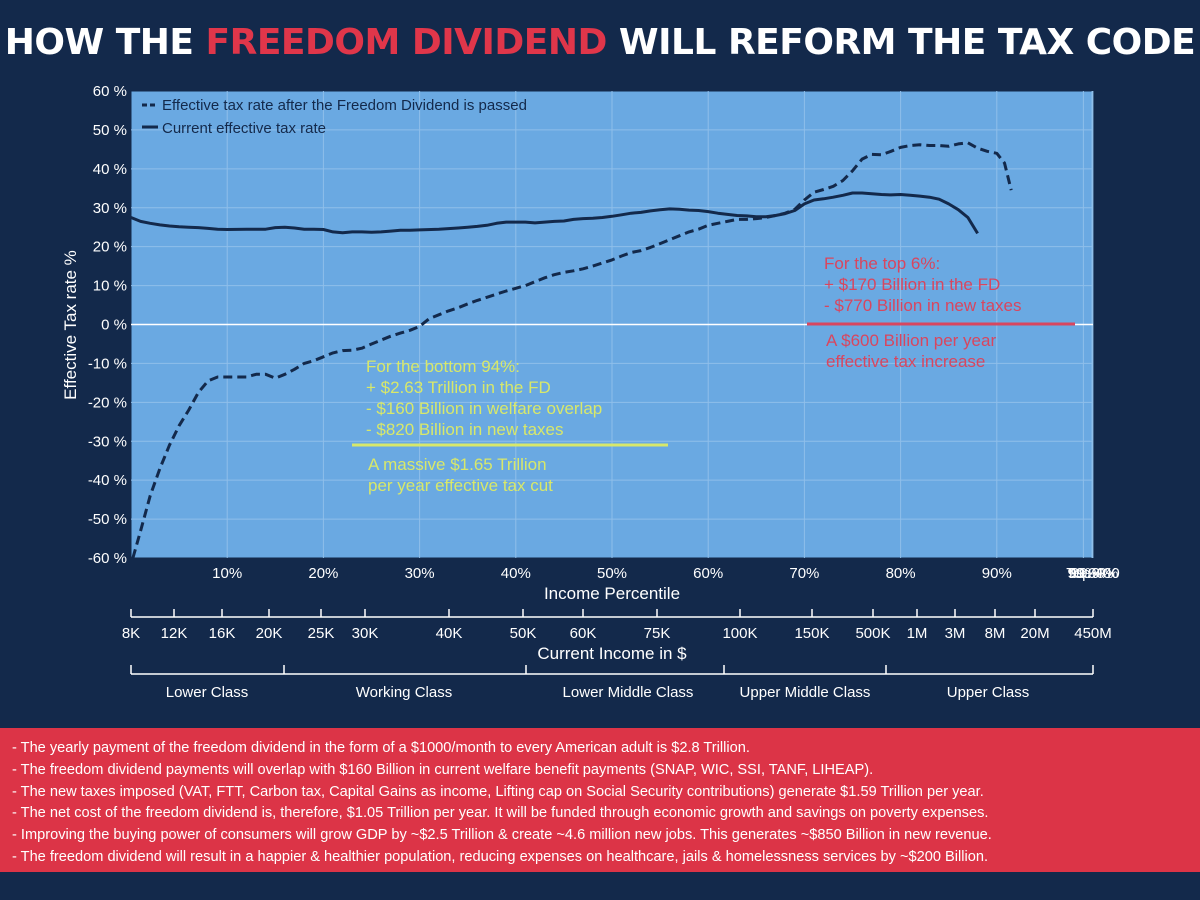 This screenshot has width=1200, height=900. Describe the element at coordinates (244, 128) in the screenshot. I see `legend-label-current: Current effective tax rate` at that location.